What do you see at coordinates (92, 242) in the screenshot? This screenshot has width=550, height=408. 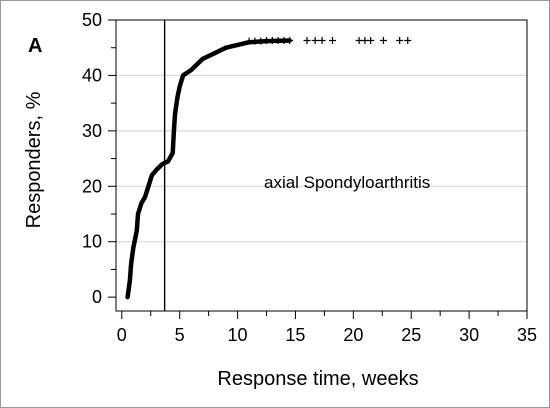 I see `y-tick-label: 10` at bounding box center [92, 242].